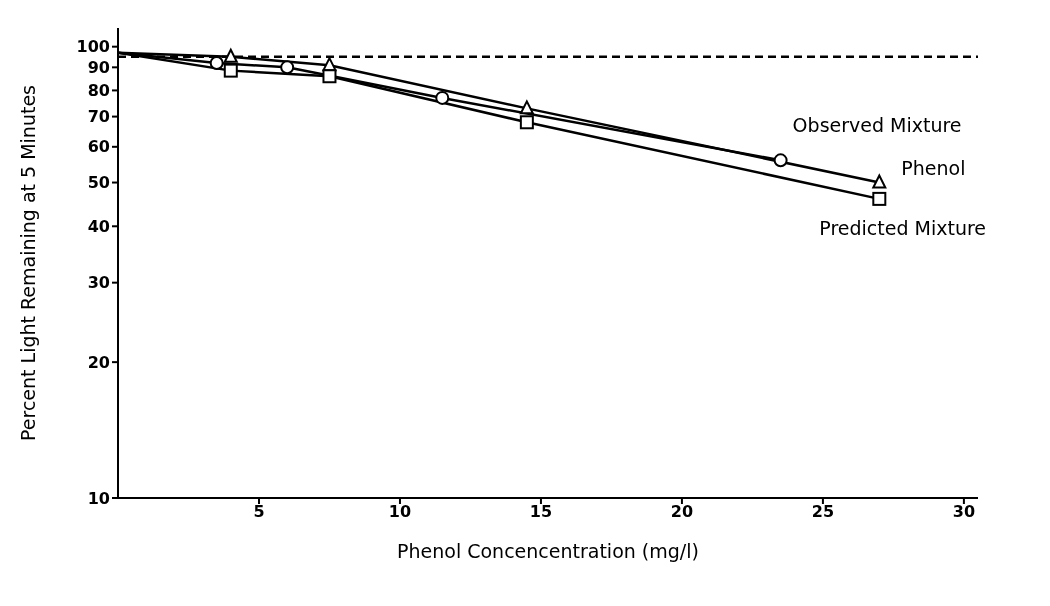 This screenshot has height=606, width=1050. Describe the element at coordinates (548, 551) in the screenshot. I see `x-axis-title: Phenol Concencentration (mg/l)` at that location.